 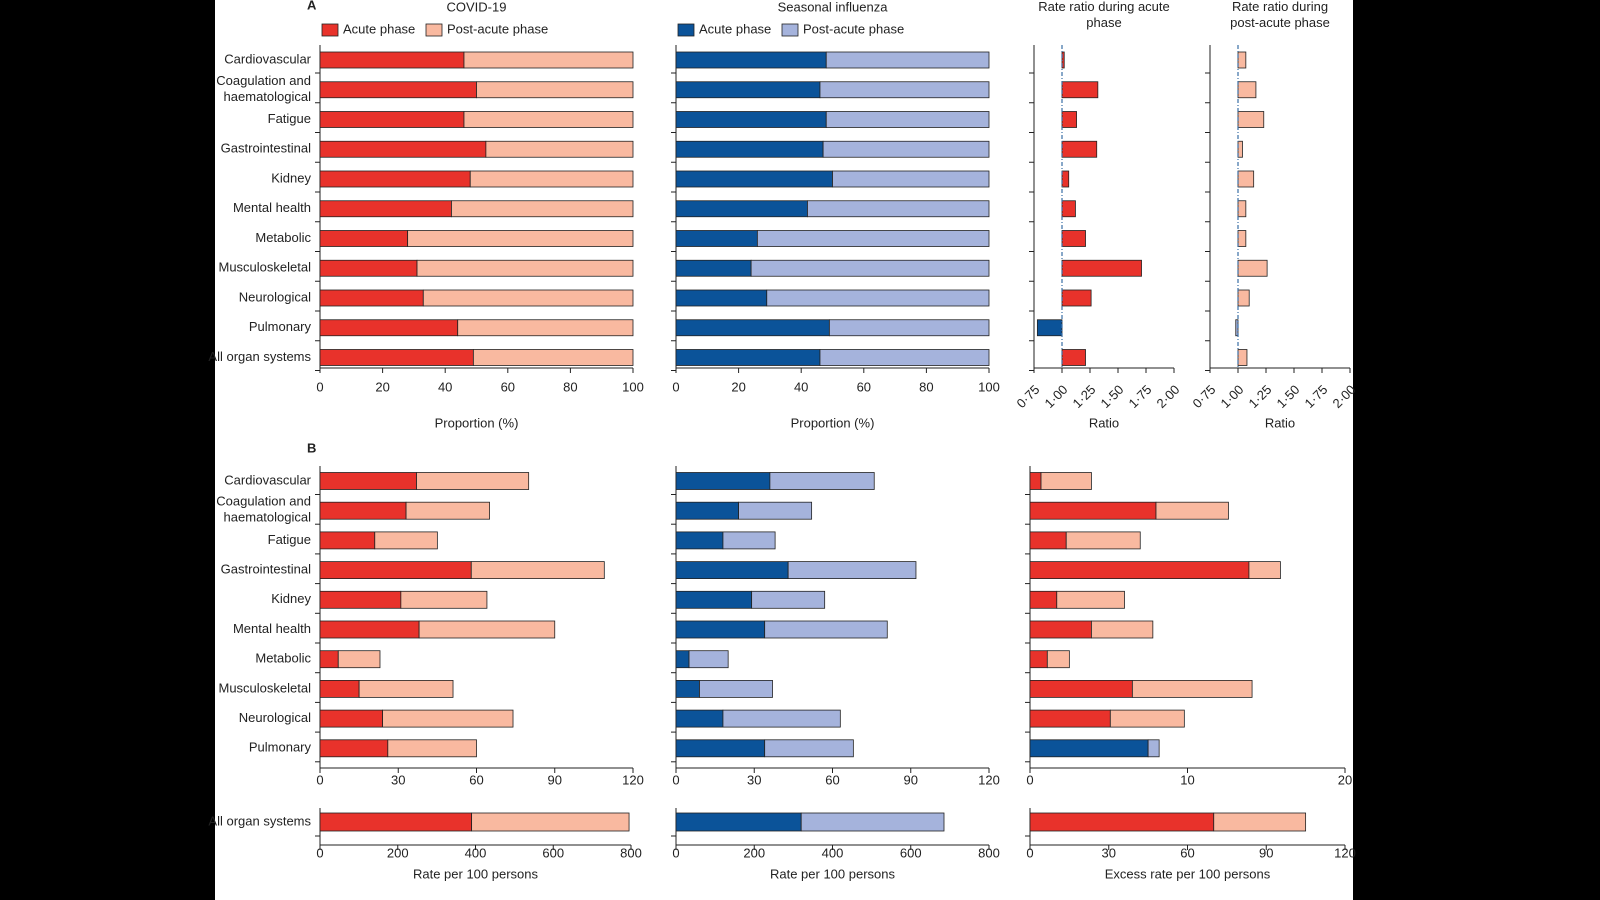 What do you see at coordinates (1187, 779) in the screenshot?
I see `x-tick-label: 10` at bounding box center [1187, 779].